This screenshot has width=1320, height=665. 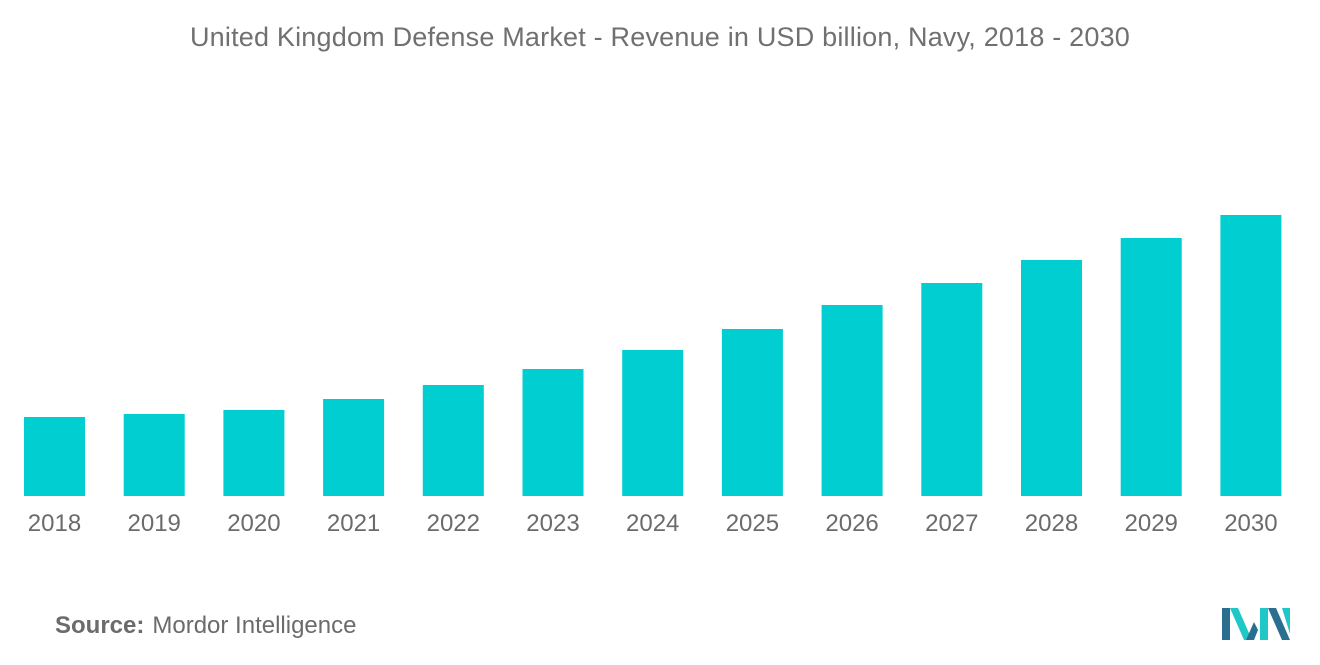 I want to click on bar-2018, so click(x=54, y=456).